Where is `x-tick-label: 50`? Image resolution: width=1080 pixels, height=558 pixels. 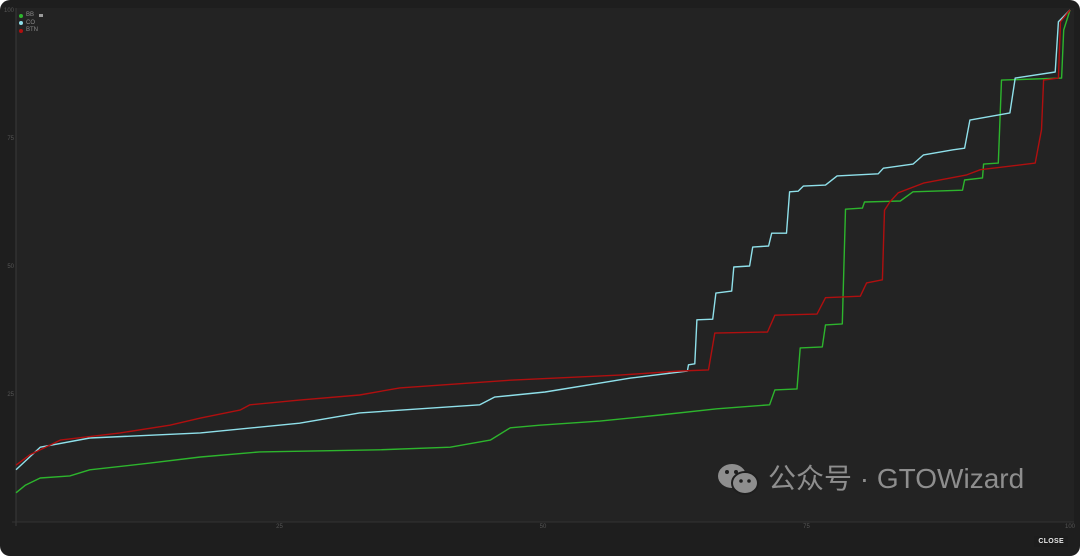
x-tick-label: 50 is located at coordinates (543, 527).